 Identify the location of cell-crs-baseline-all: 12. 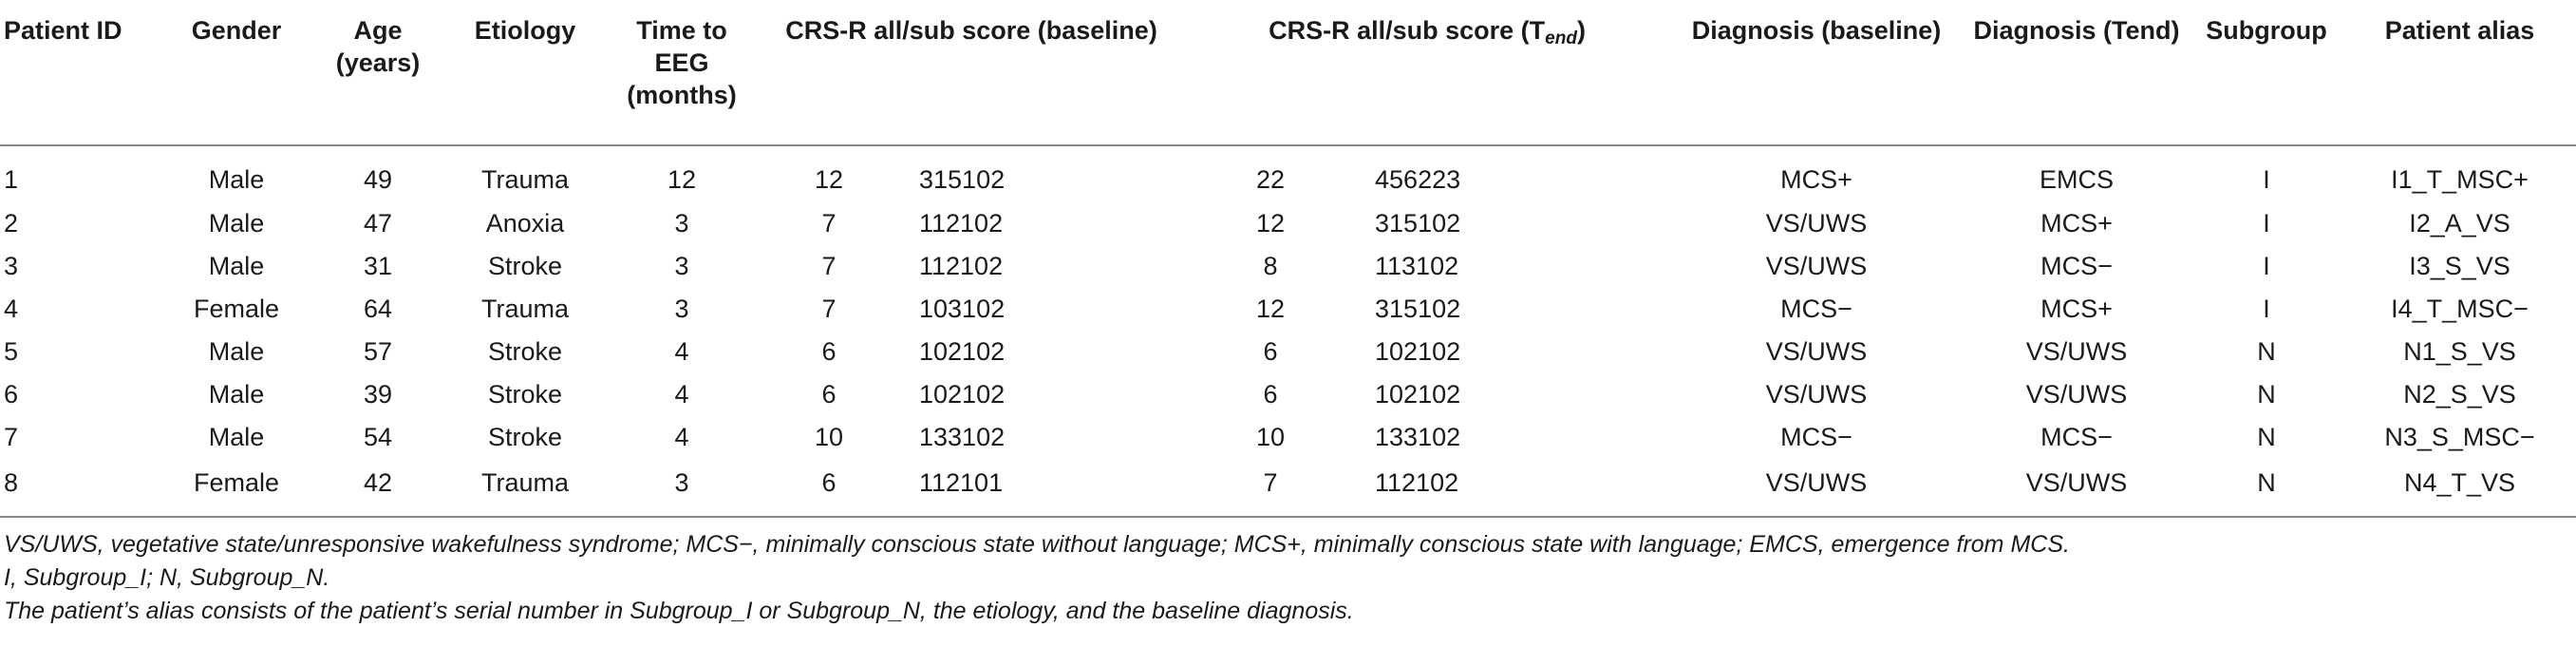
(829, 179).